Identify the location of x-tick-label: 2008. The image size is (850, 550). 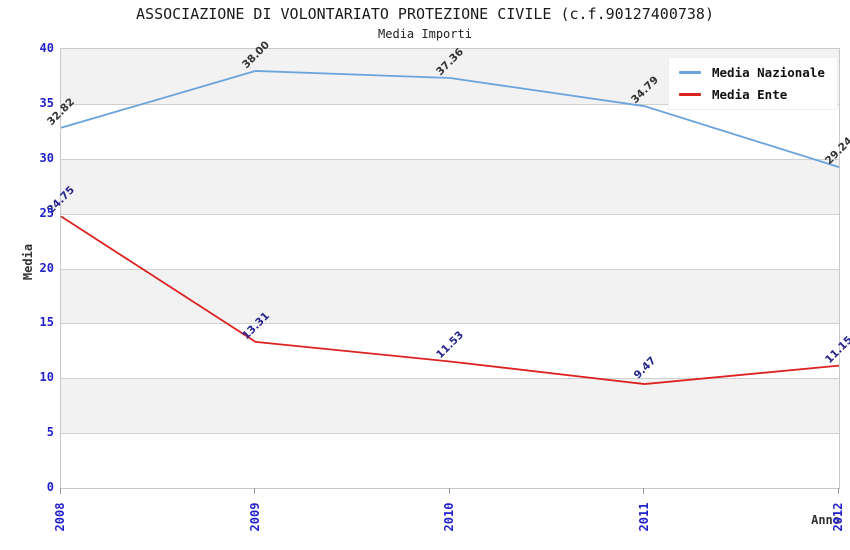
(60, 517).